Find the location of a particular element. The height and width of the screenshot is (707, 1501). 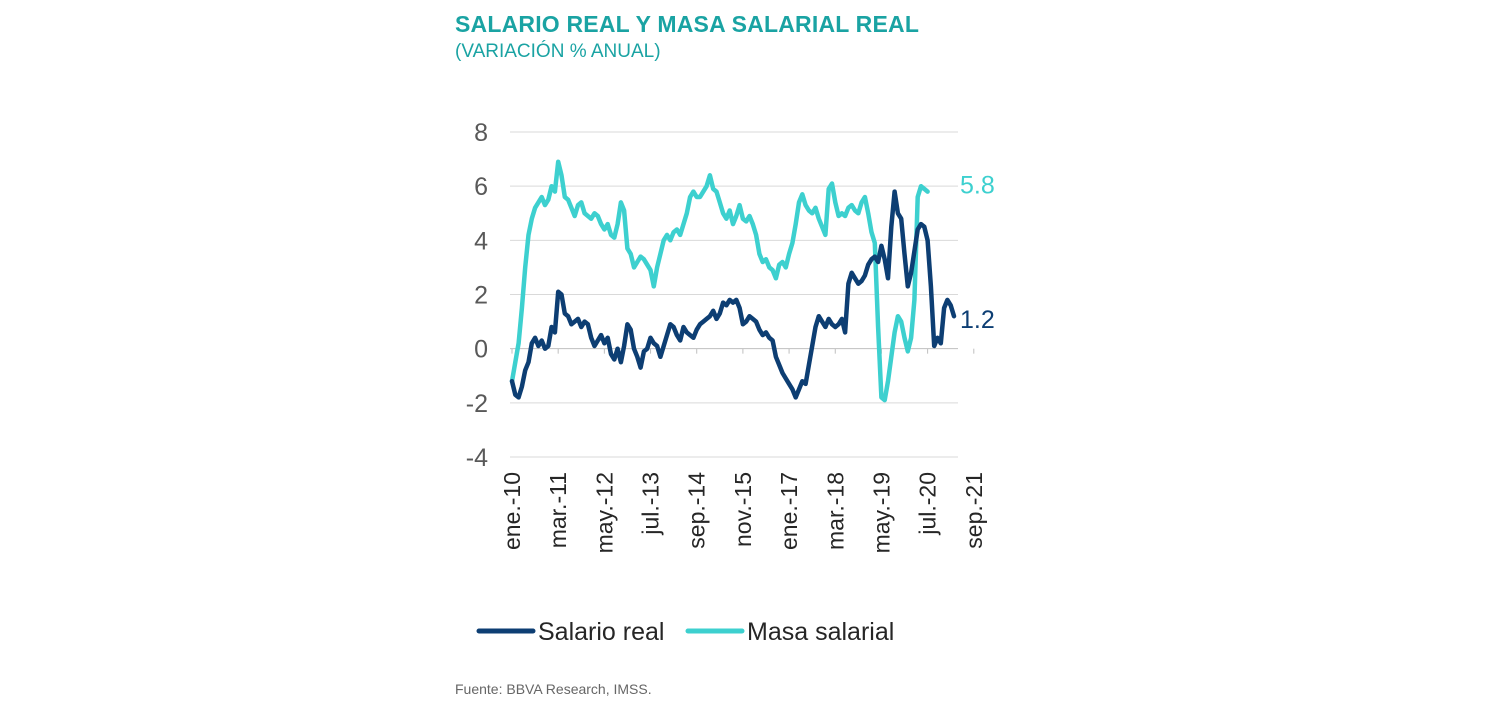

x-tick-label: mar.-18 is located at coordinates (835, 511).